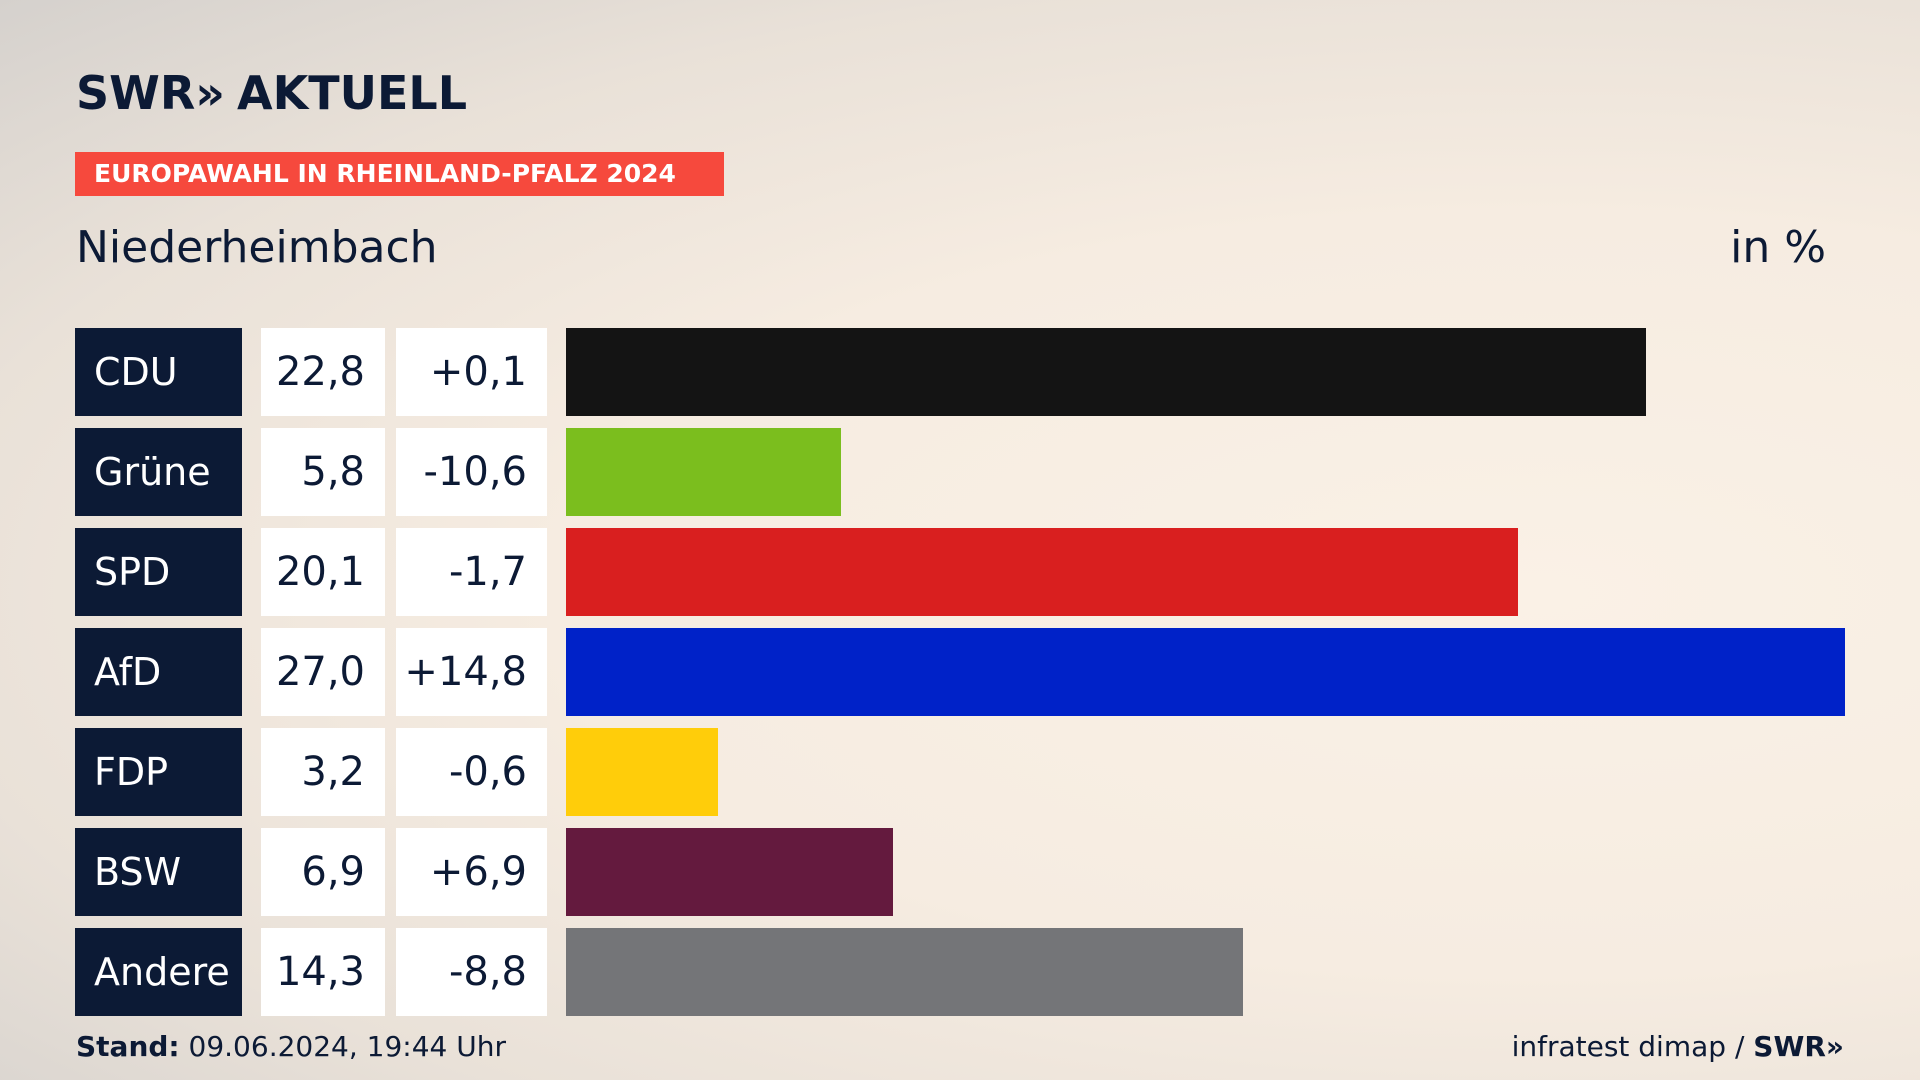 This screenshot has height=1080, width=1920. I want to click on diff-label: -1,7, so click(471, 572).